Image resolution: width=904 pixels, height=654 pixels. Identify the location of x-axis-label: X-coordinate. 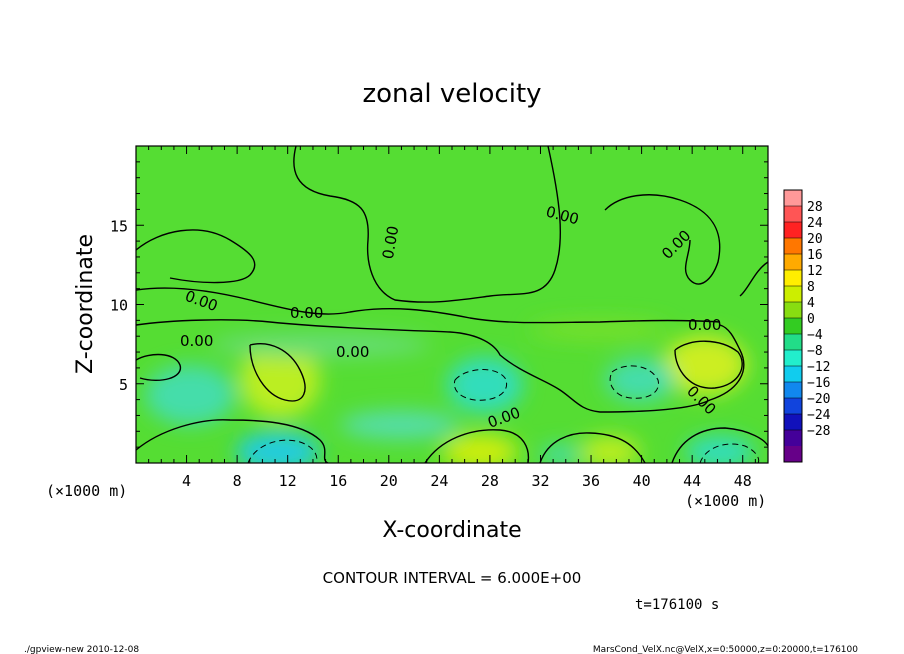
(451, 530).